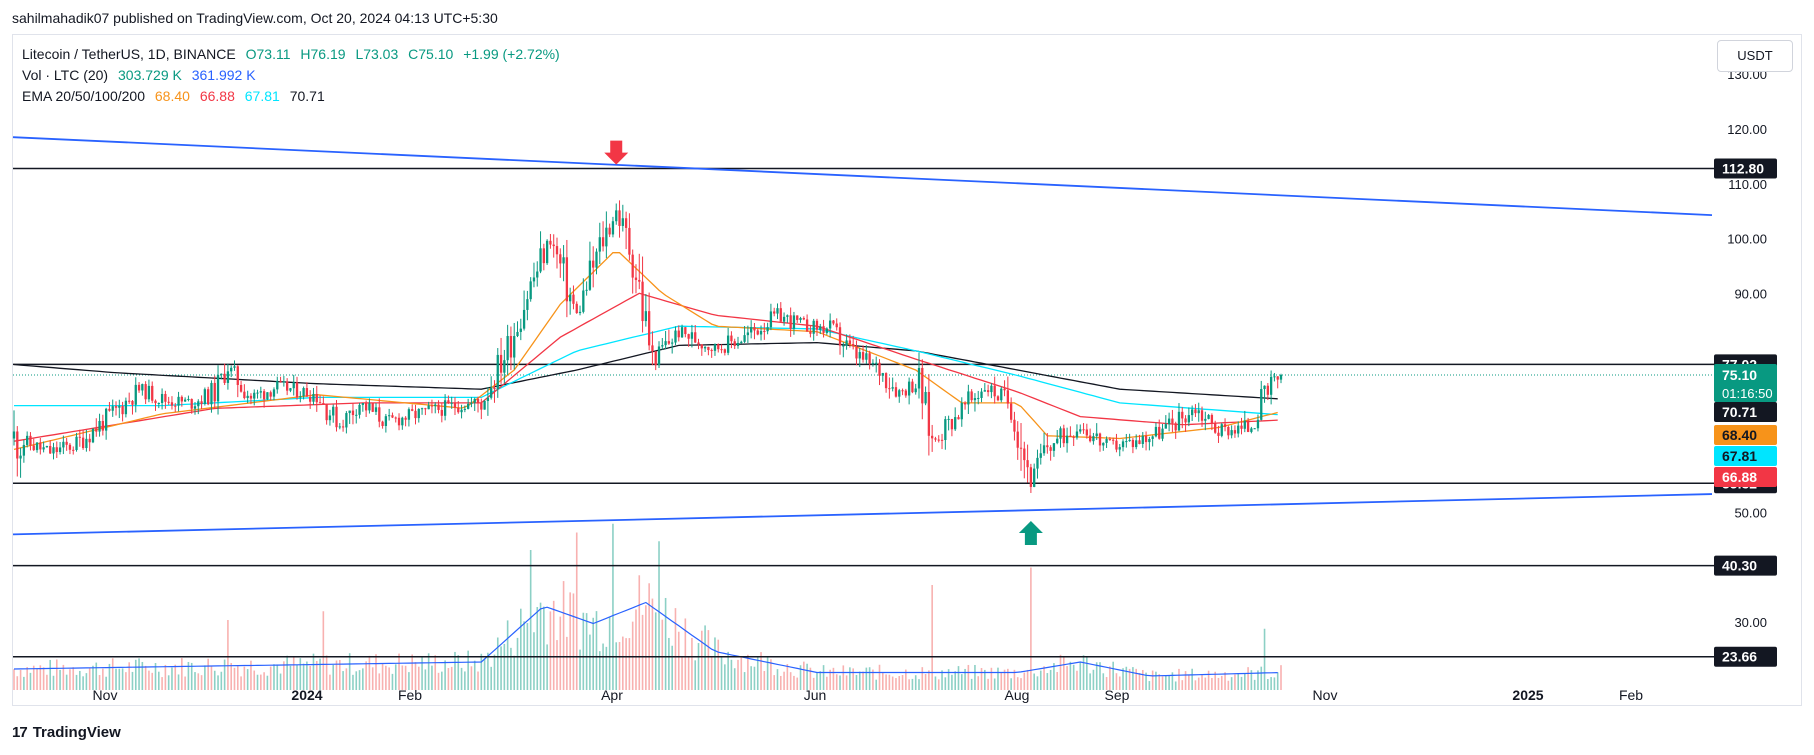 The image size is (1814, 755). What do you see at coordinates (262, 96) in the screenshot?
I see `ema100-value: 67.81` at bounding box center [262, 96].